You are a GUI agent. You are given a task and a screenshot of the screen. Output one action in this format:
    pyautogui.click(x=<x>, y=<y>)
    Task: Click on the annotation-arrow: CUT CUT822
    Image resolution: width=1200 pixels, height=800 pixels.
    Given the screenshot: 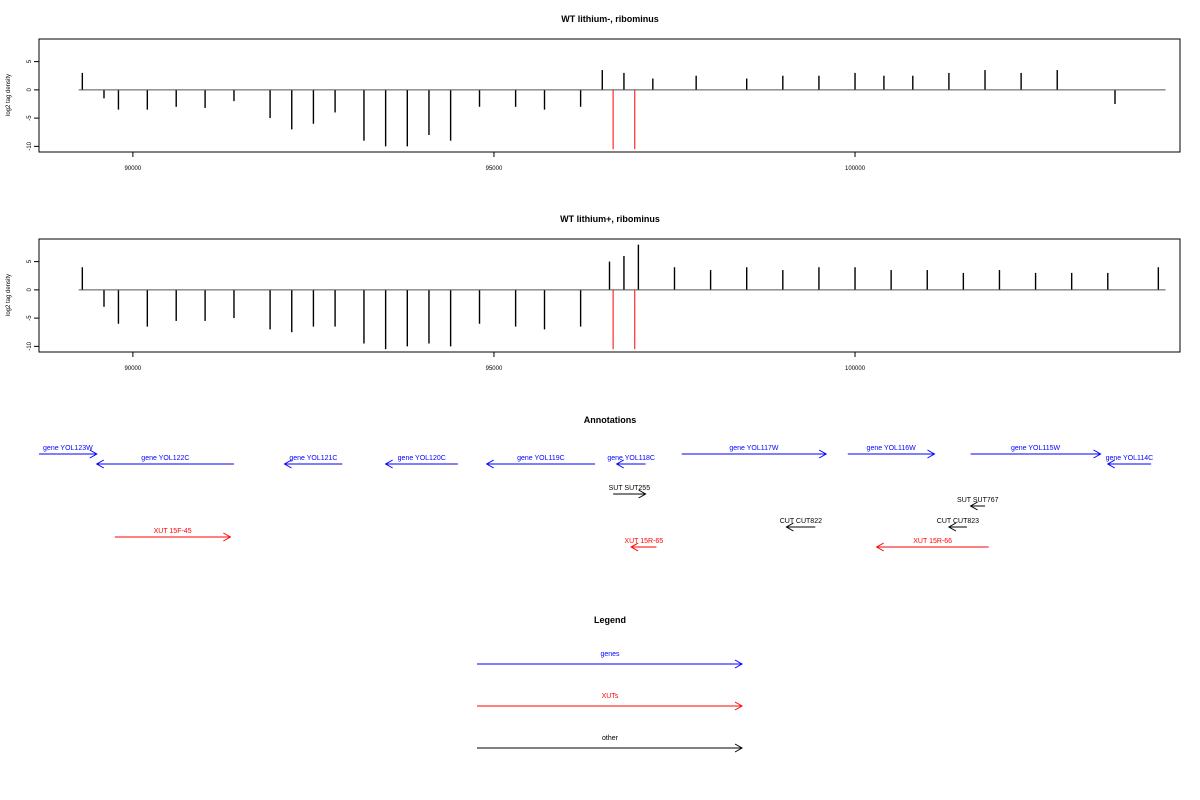 What is the action you would take?
    pyautogui.click(x=801, y=525)
    